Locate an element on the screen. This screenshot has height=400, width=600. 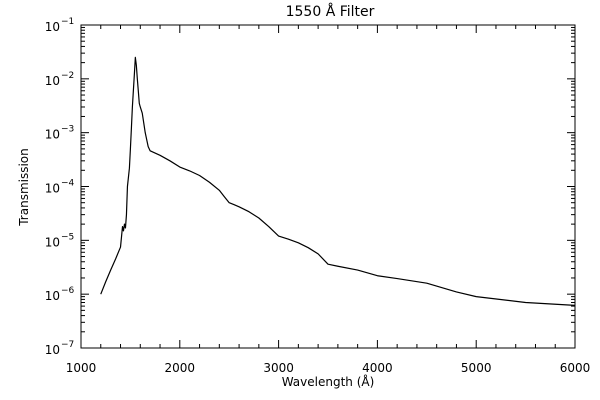
y-tick-labels: 10−710−610−510−410−310−210−1 is located at coordinates (60, 187).